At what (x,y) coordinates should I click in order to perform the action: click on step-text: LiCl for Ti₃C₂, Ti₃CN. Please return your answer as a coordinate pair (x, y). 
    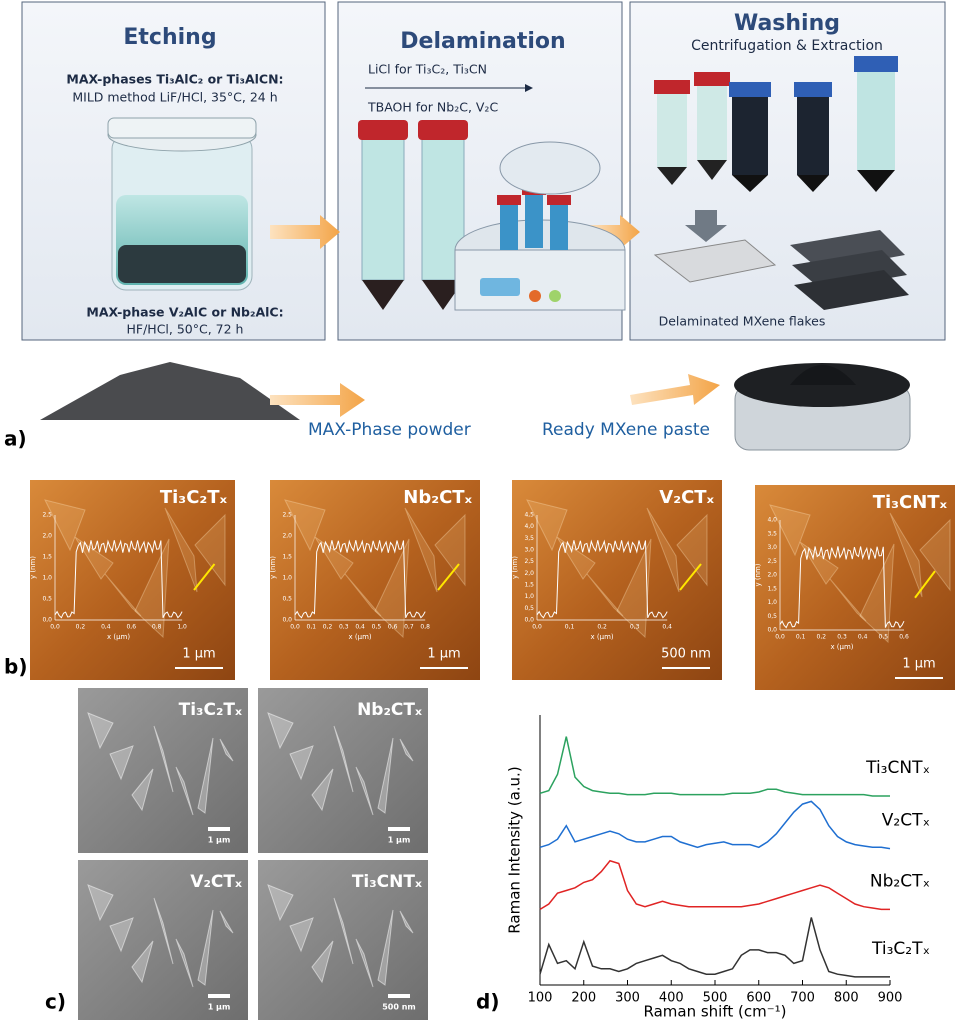
    Looking at the image, I should click on (427, 69).